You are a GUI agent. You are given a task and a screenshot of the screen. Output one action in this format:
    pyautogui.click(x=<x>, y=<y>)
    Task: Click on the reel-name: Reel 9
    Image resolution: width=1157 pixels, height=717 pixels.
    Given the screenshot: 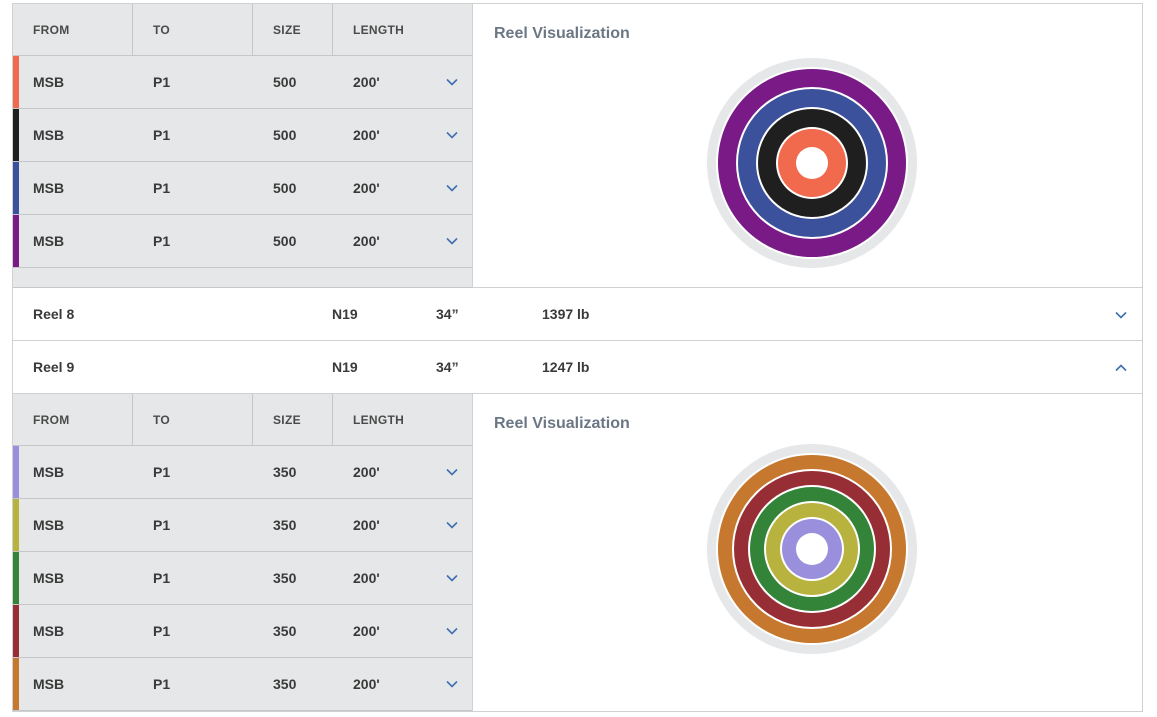 What is the action you would take?
    pyautogui.click(x=54, y=367)
    